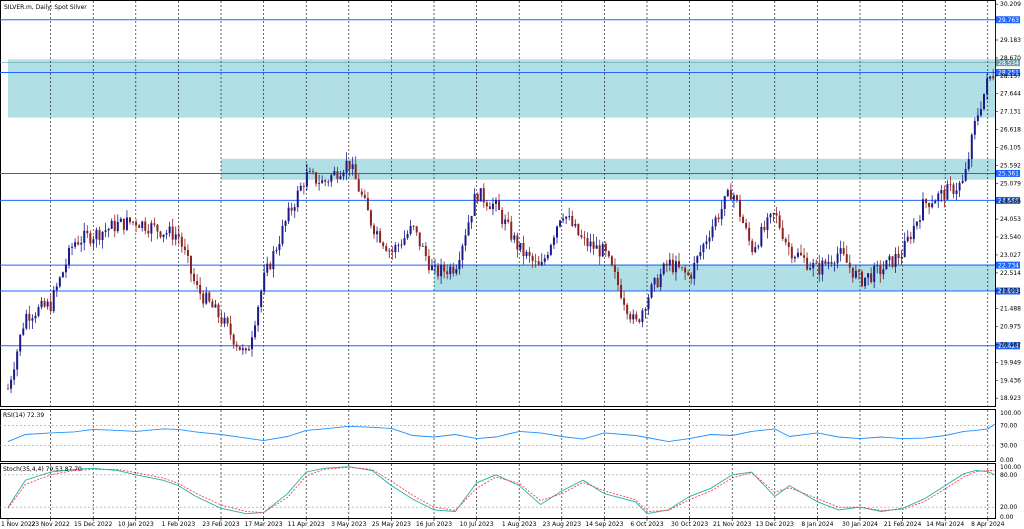 This screenshot has height=529, width=1024. What do you see at coordinates (1010, 40) in the screenshot?
I see `price-tick-label: 29.183` at bounding box center [1010, 40].